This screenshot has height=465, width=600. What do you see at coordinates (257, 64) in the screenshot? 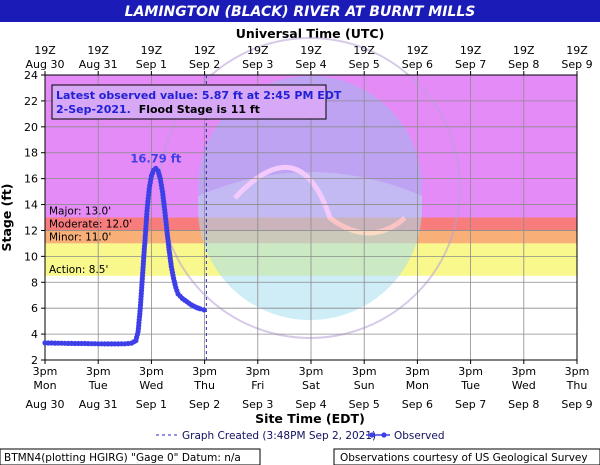
I see `x-tick-top-date: Sep 3` at bounding box center [257, 64].